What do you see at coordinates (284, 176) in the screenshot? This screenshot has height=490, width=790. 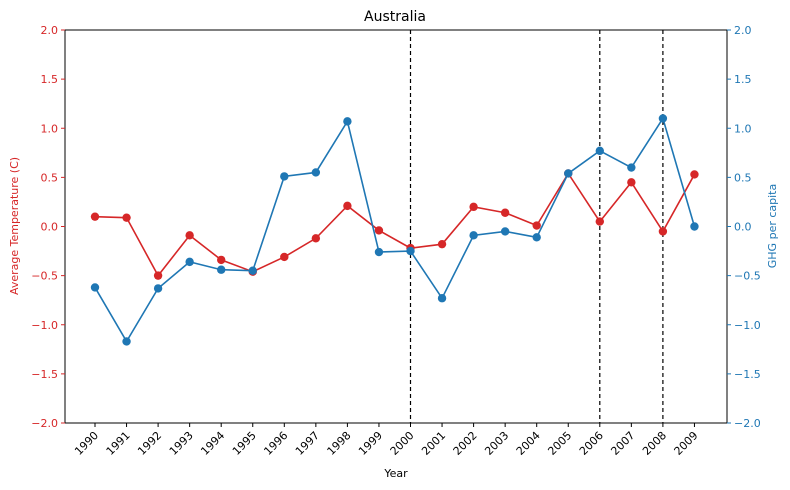 I see `point-right-1996` at bounding box center [284, 176].